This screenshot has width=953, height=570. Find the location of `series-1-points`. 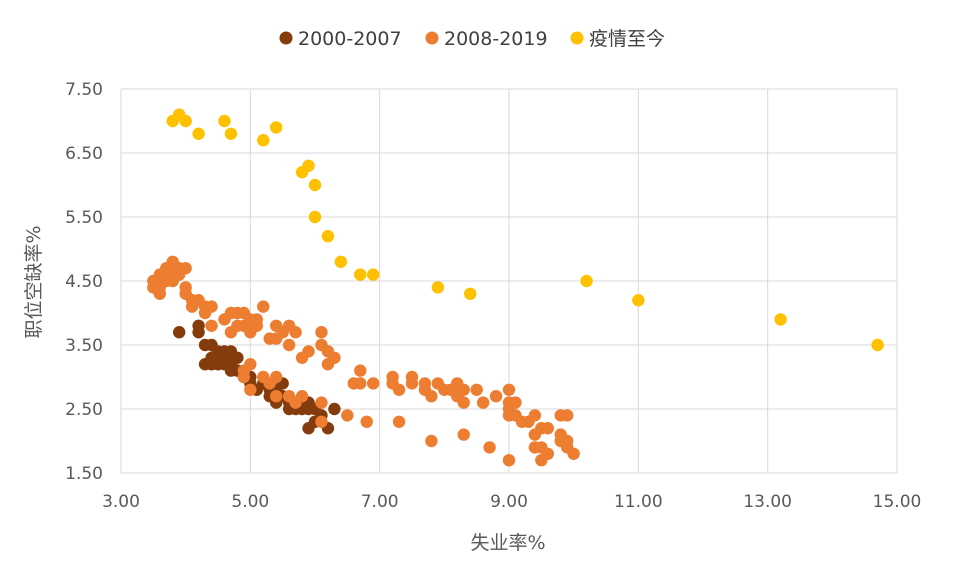

series-1-points is located at coordinates (257, 377).